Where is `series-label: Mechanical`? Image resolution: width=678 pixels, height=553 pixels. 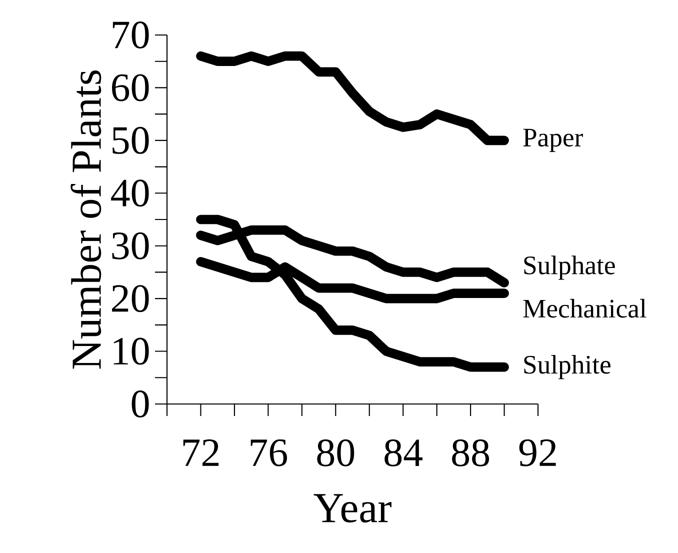 series-label: Mechanical is located at coordinates (584, 308).